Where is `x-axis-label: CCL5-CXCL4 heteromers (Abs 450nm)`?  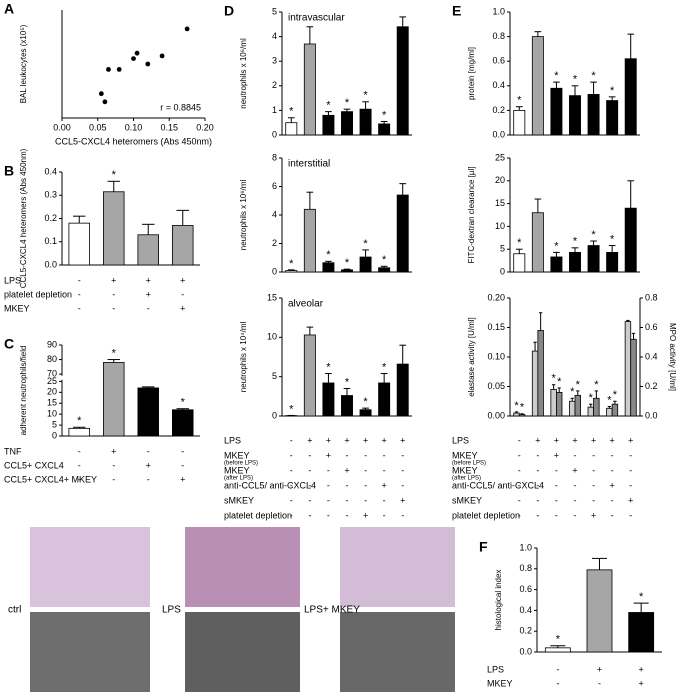
x-axis-label: CCL5-CXCL4 heteromers (Abs 450nm) is located at coordinates (133, 141).